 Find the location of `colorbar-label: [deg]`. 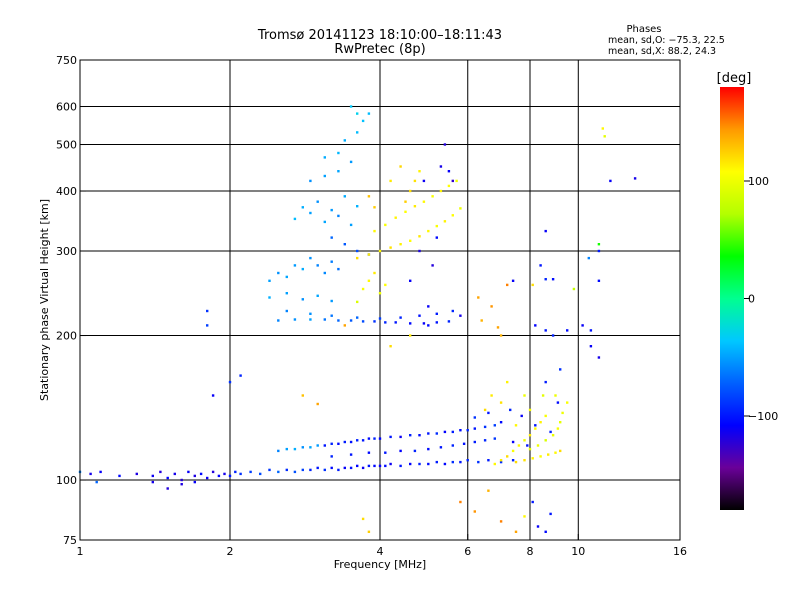

colorbar-label: [deg] is located at coordinates (734, 78).